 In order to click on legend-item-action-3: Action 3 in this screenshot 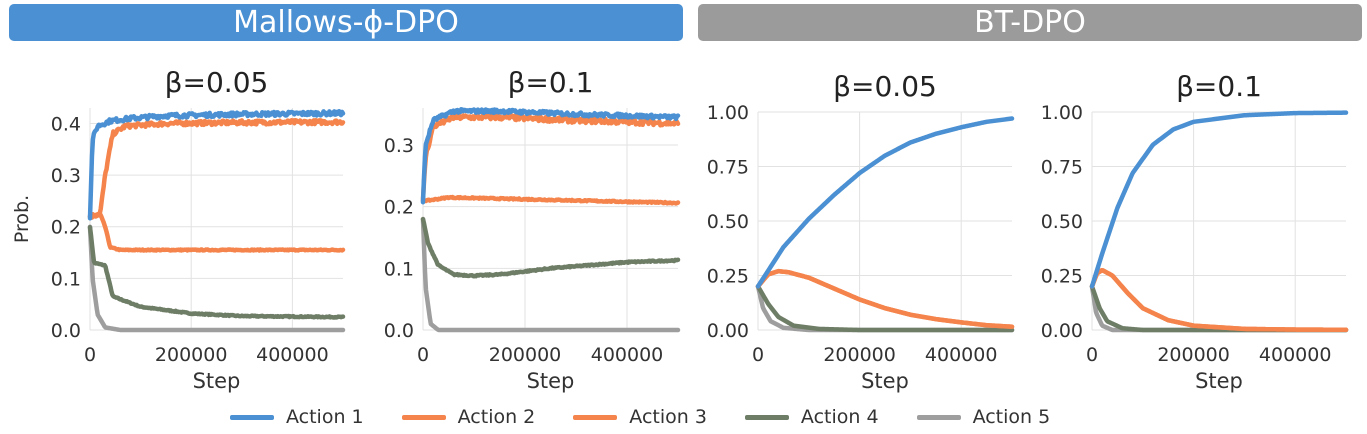, I will do `click(640, 417)`.